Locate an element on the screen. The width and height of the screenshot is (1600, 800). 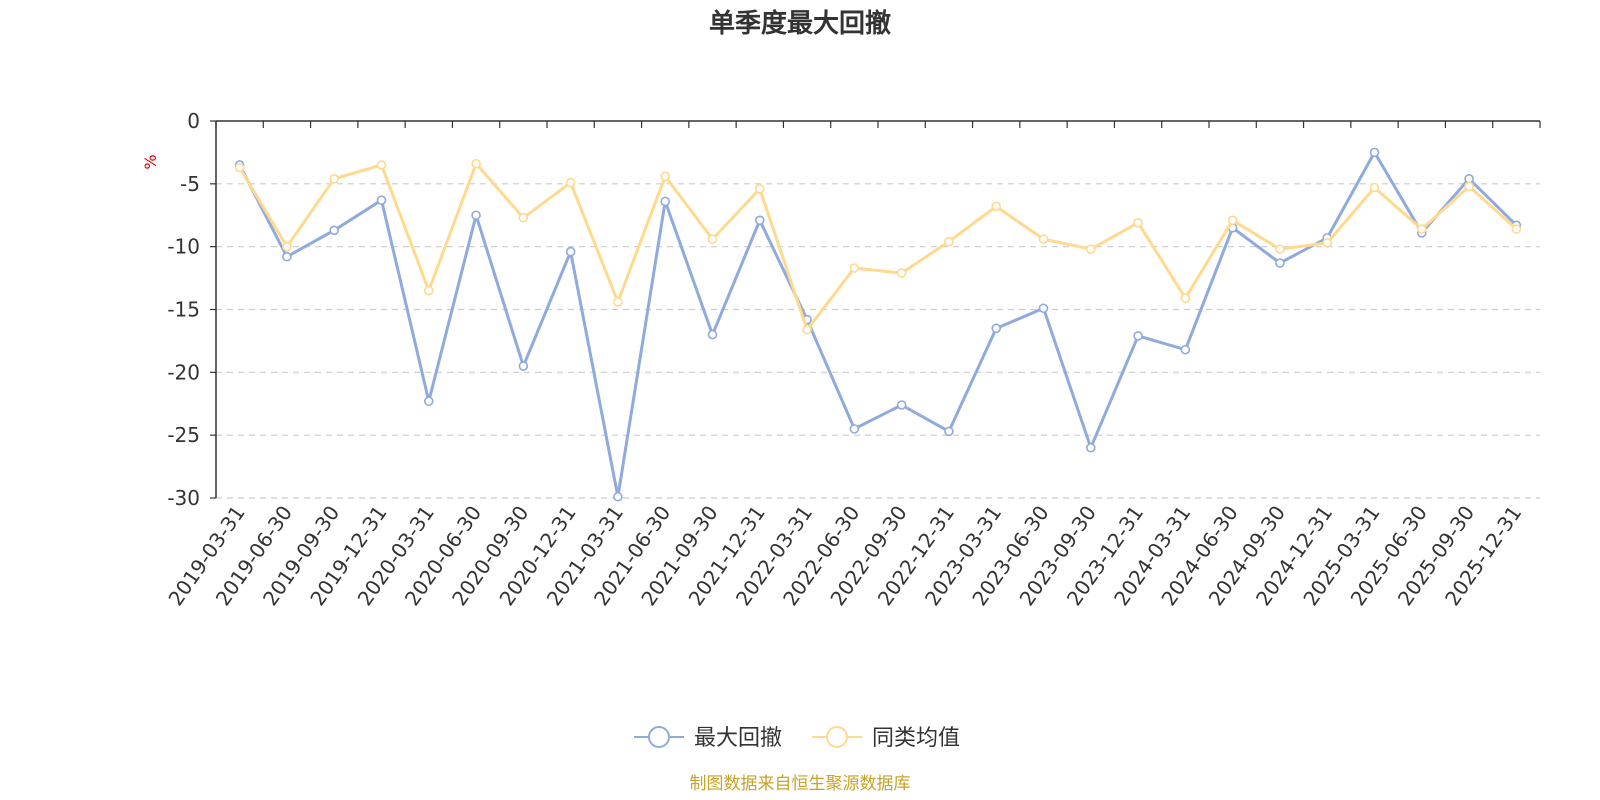
y-tick-label: 0 is located at coordinates (193, 121).